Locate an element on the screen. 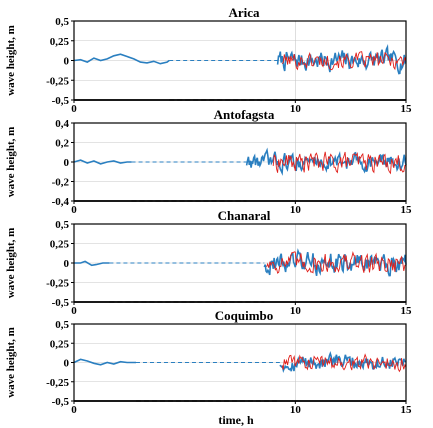 The height and width of the screenshot is (428, 433). chart-title: Antofagsta is located at coordinates (244, 114).